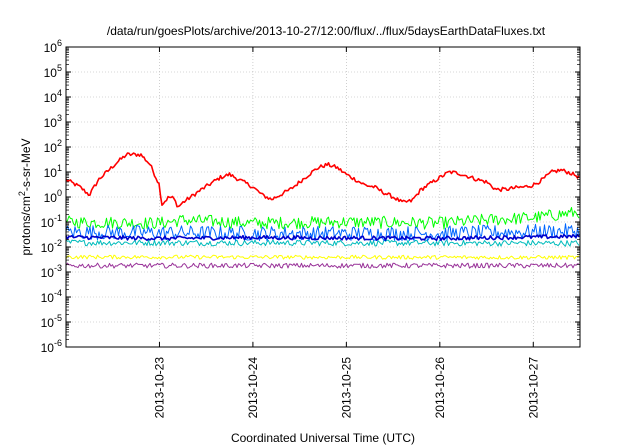 This screenshot has width=640, height=448. I want to click on y-tick-label: 10⁻⁵, so click(51, 321).